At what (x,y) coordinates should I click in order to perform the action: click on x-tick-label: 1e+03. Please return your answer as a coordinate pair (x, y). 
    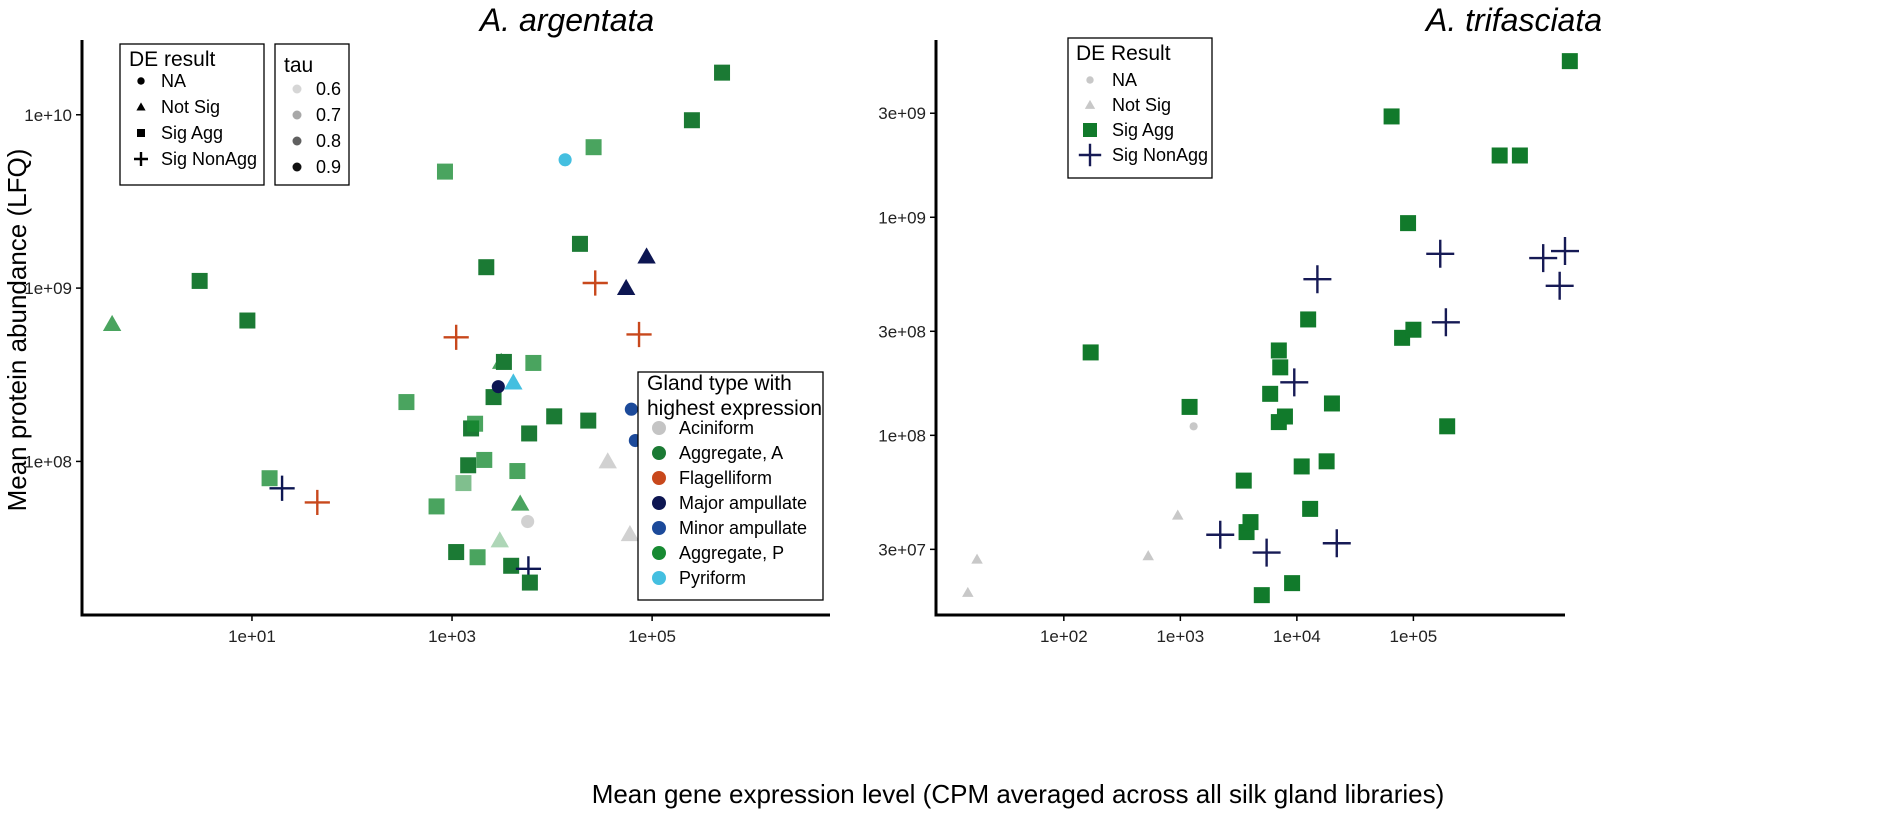
    Looking at the image, I should click on (452, 636).